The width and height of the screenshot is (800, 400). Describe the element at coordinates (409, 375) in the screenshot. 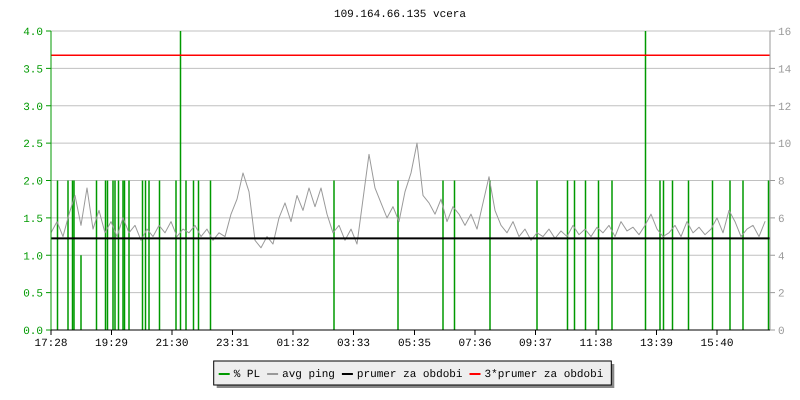

I see `legend-label: prumer za obdobi` at that location.